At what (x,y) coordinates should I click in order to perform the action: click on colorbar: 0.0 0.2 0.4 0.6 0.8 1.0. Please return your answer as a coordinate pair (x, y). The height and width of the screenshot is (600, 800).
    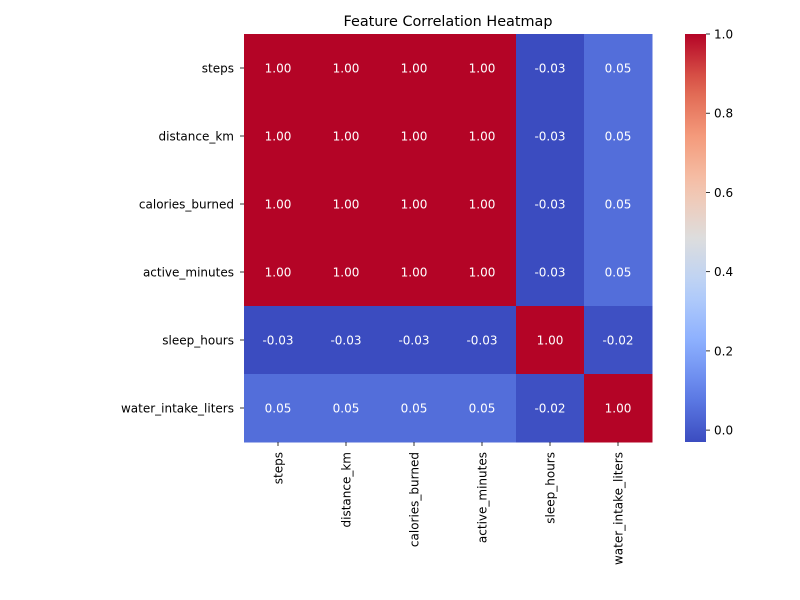
    Looking at the image, I should click on (709, 235).